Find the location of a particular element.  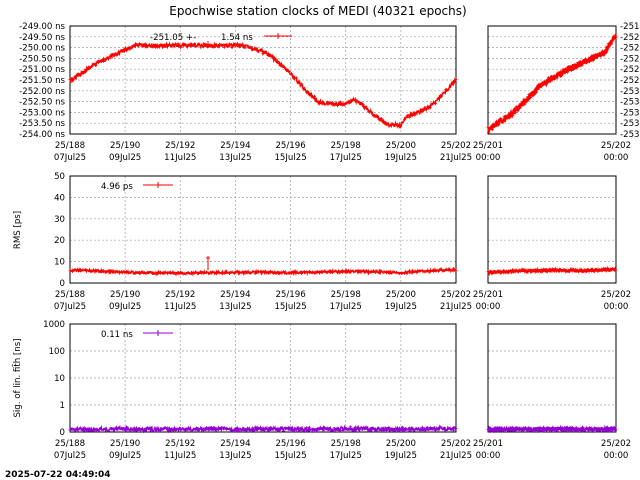

sig-main-x-tick-top: 25/190 is located at coordinates (125, 444).